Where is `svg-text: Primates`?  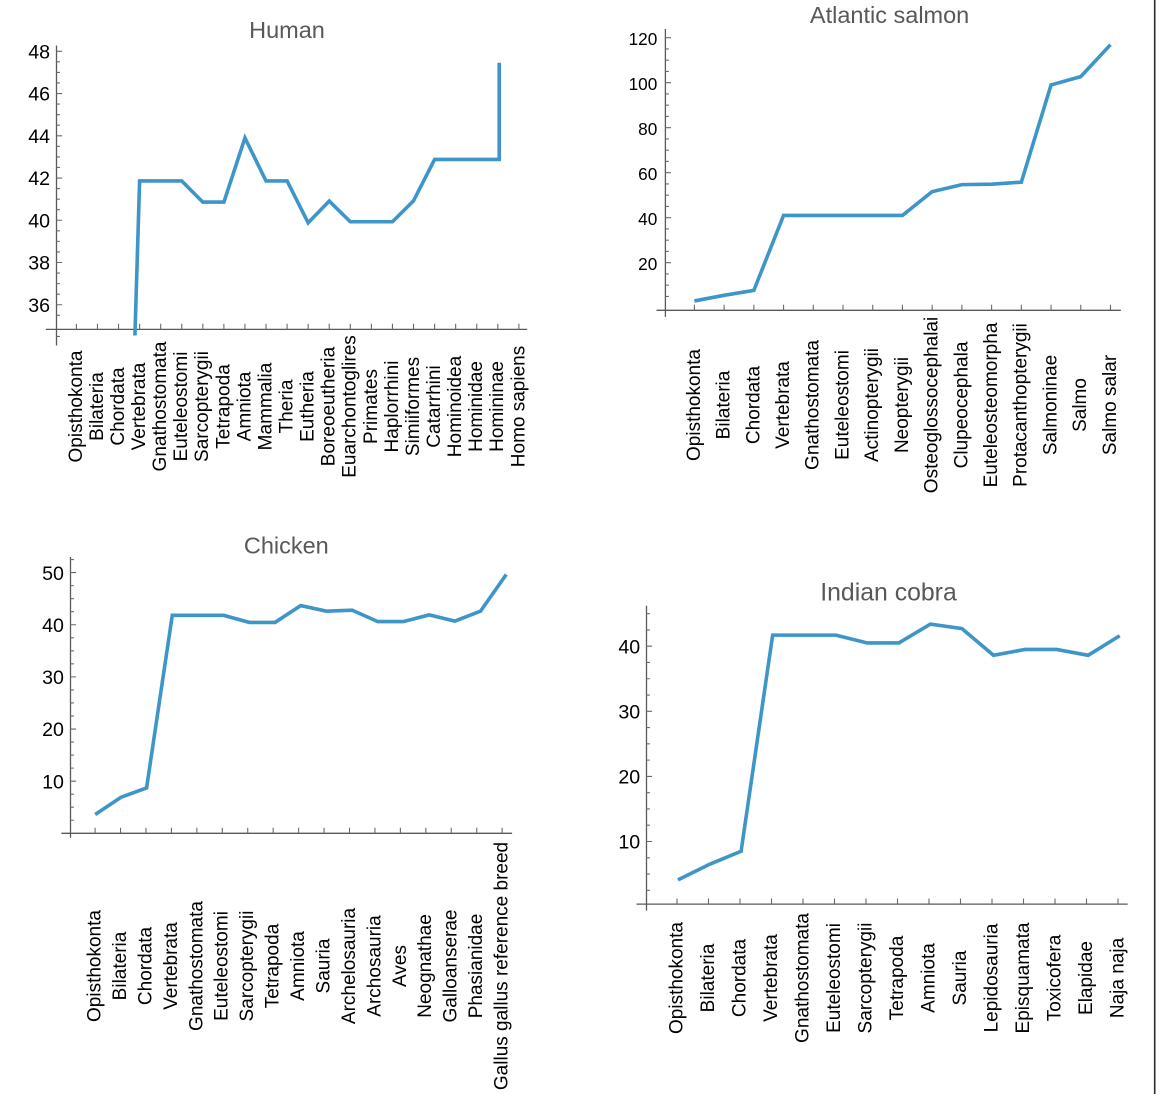 svg-text: Primates is located at coordinates (371, 406).